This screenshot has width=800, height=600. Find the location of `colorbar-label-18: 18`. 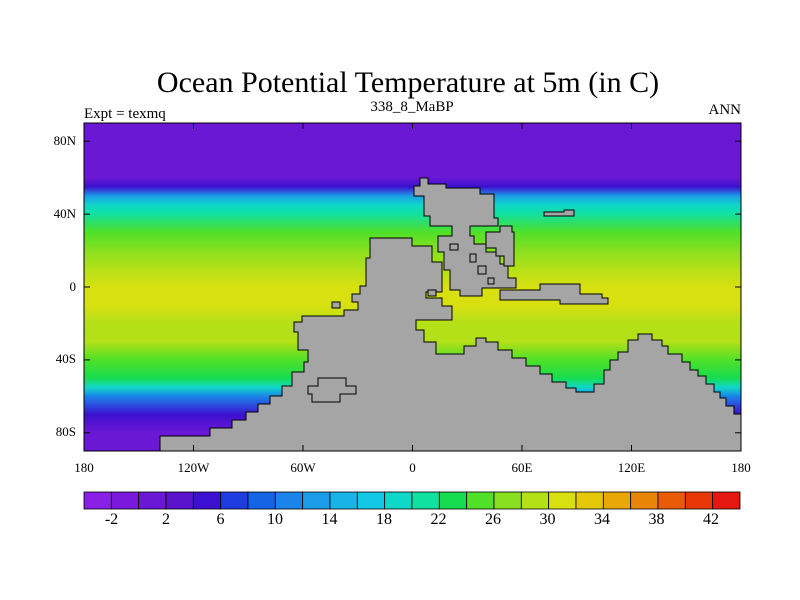

colorbar-label-18: 18 is located at coordinates (384, 519).